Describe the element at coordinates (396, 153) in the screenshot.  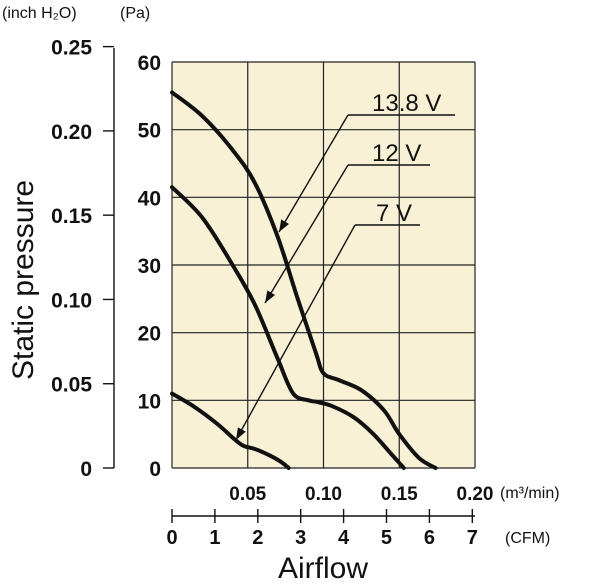
I see `series-label-1: 12 V` at that location.